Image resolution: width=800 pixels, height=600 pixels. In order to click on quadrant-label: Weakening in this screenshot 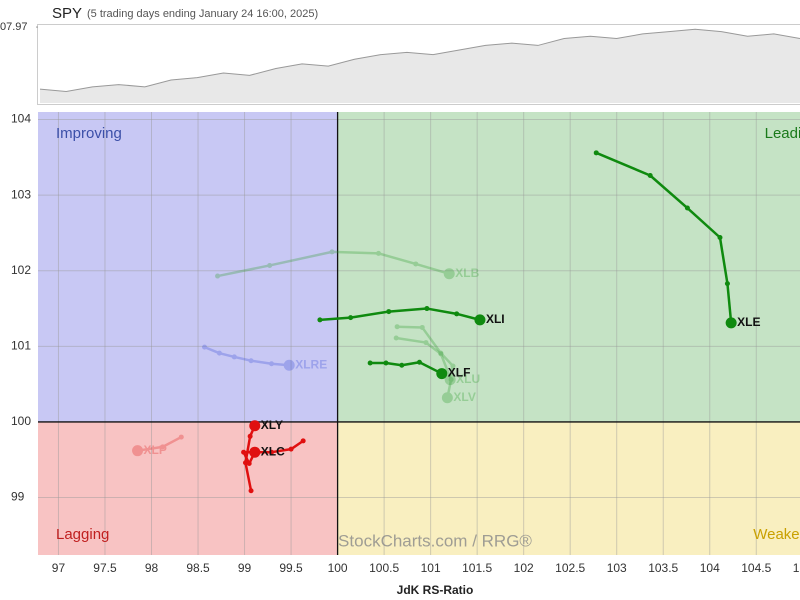, I will do `click(776, 534)`.